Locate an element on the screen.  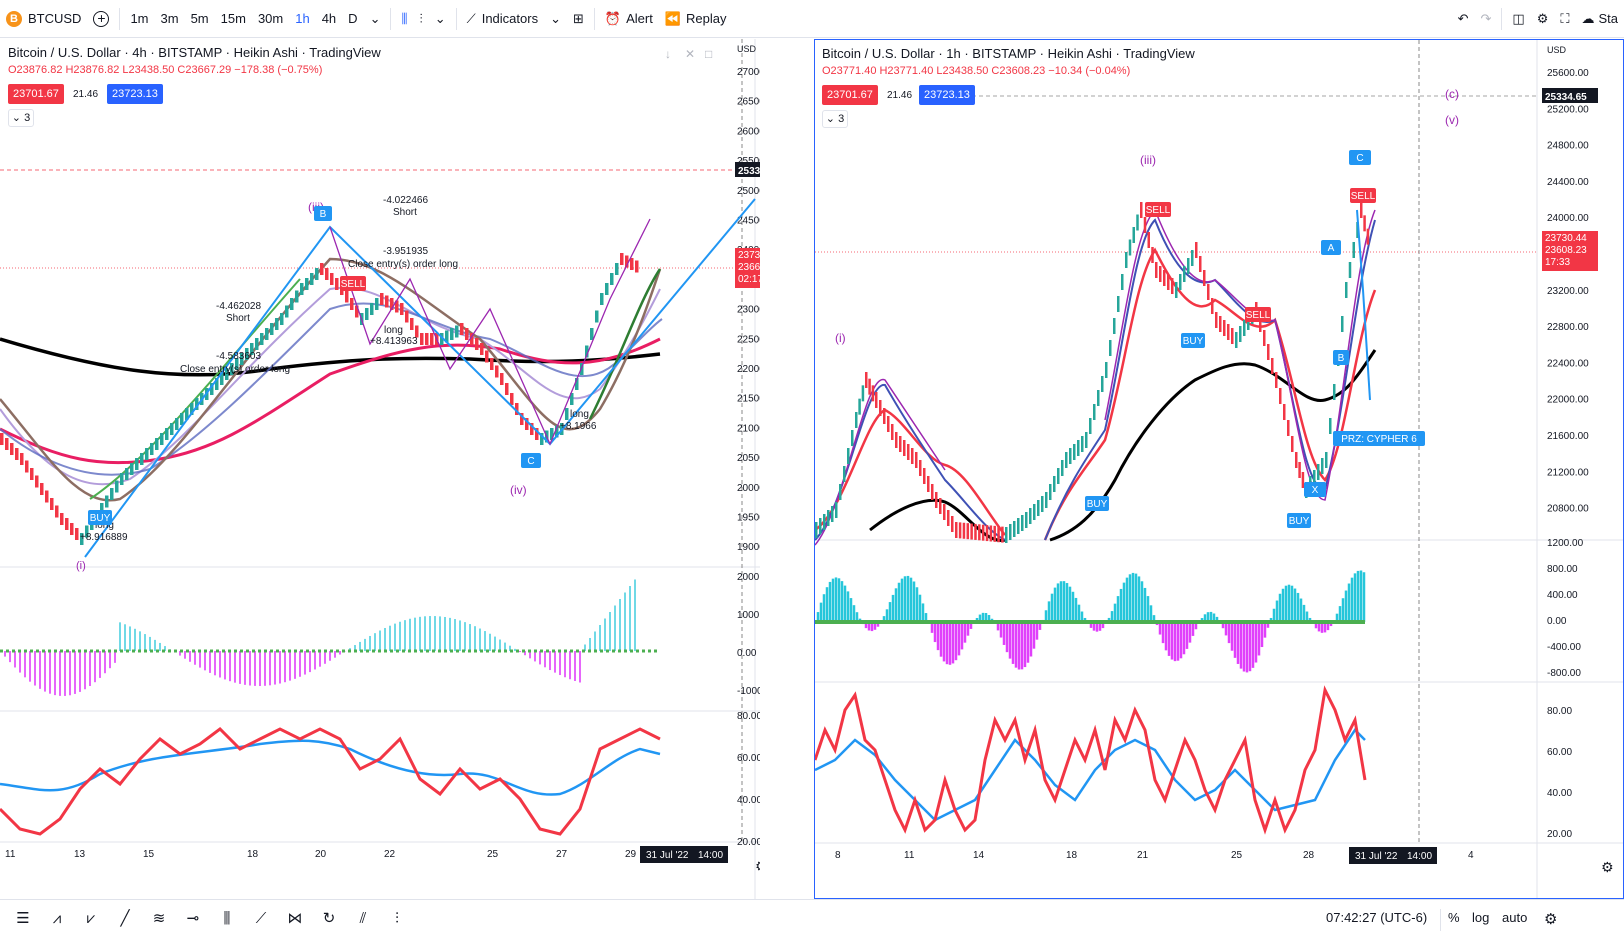
point-a-marker is located at coordinates (1331, 247).